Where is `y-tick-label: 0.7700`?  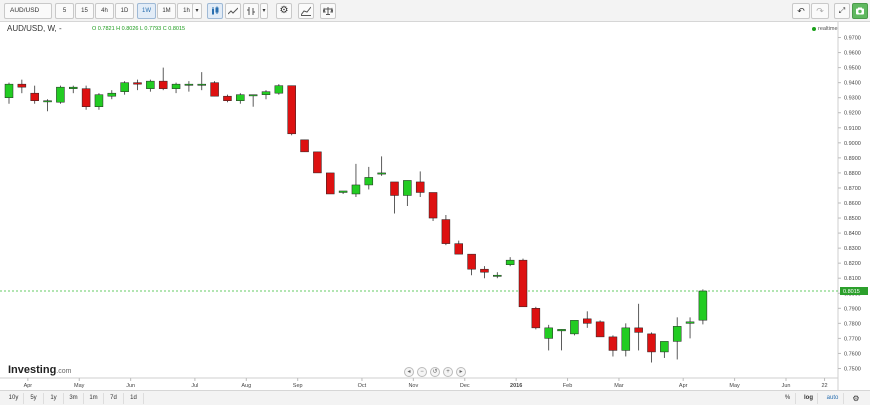 y-tick-label: 0.7700 is located at coordinates (852, 339).